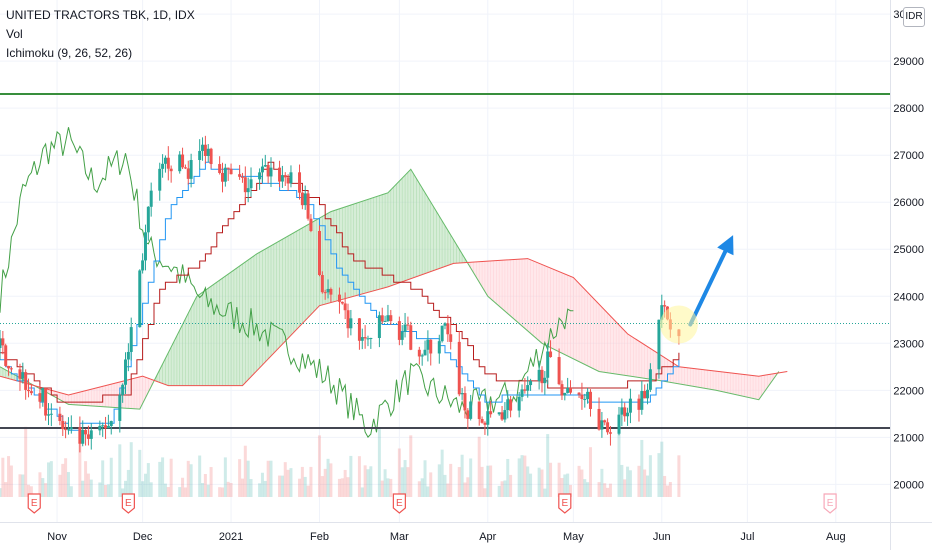  Describe the element at coordinates (678, 324) in the screenshot. I see `highlight-circle` at that location.